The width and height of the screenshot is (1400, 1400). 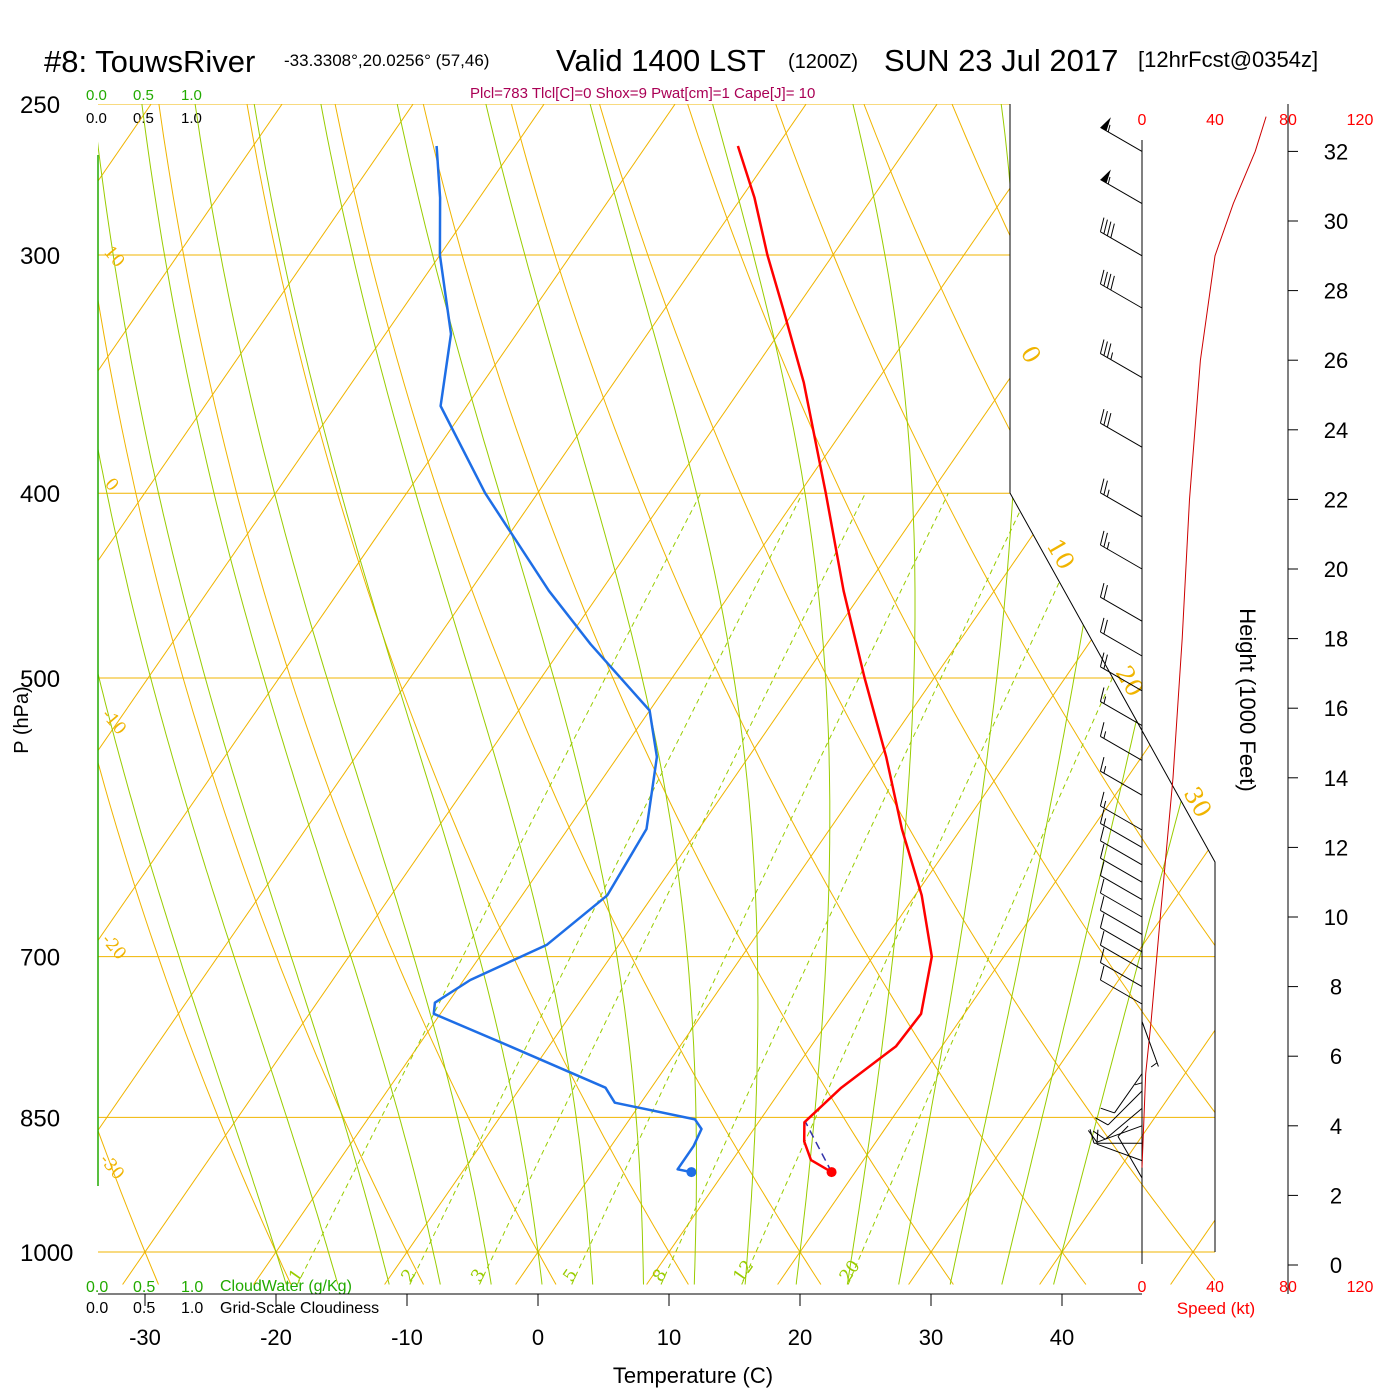 What do you see at coordinates (145, 1337) in the screenshot?
I see `temperature-tick-label: -30` at bounding box center [145, 1337].